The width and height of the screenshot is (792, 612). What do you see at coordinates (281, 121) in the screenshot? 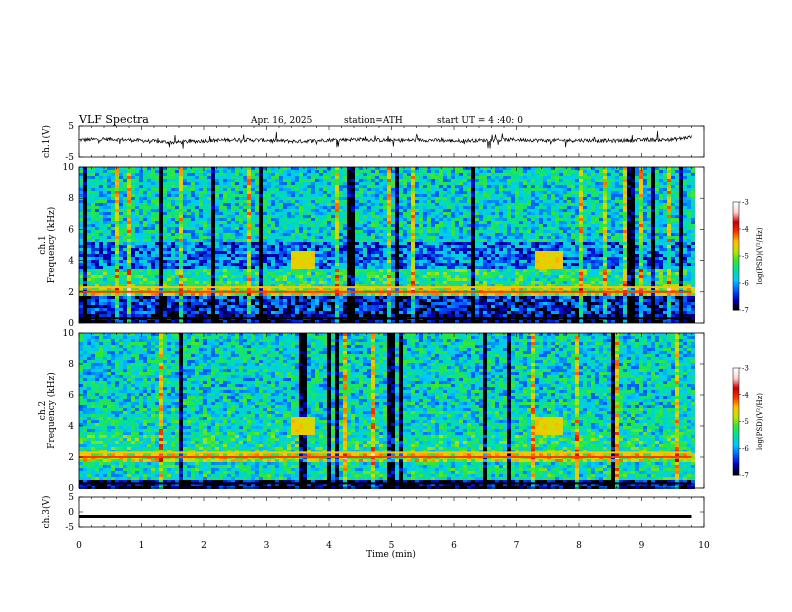
I see `date-label: Apr. 16, 2025` at bounding box center [281, 121].